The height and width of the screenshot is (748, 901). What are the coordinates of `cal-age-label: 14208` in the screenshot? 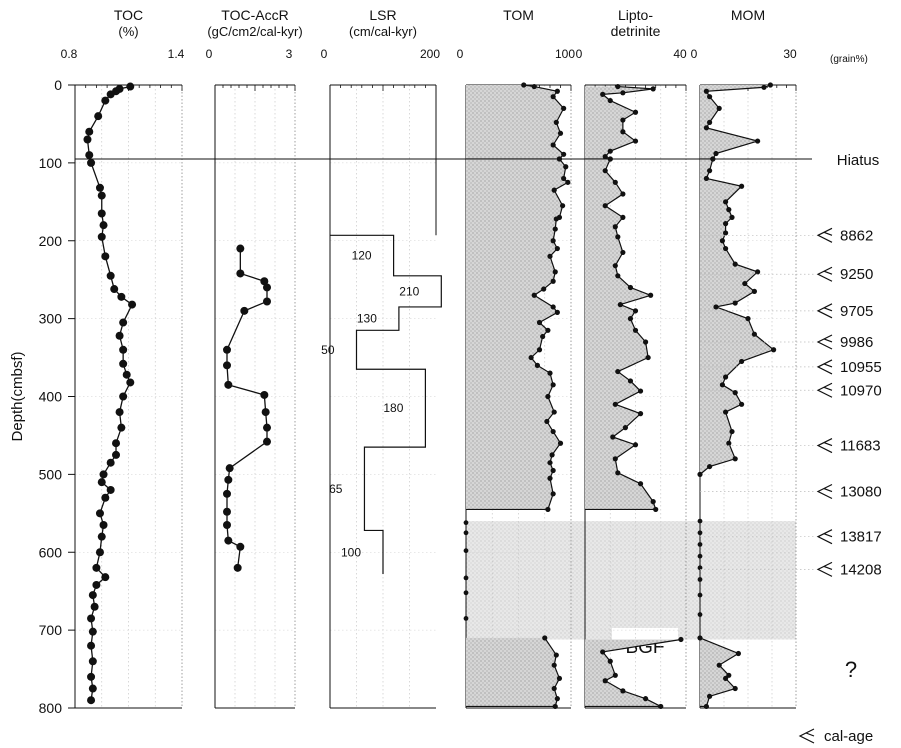 It's located at (861, 569).